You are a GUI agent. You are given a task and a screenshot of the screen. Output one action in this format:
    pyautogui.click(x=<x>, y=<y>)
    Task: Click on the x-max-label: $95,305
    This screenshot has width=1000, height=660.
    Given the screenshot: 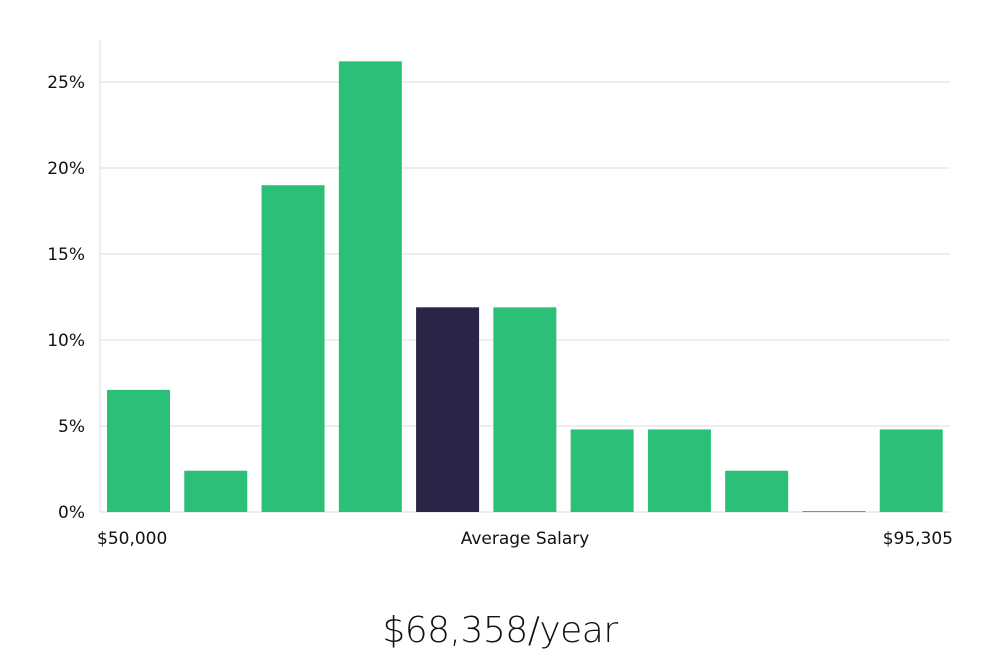 What is the action you would take?
    pyautogui.click(x=917, y=539)
    